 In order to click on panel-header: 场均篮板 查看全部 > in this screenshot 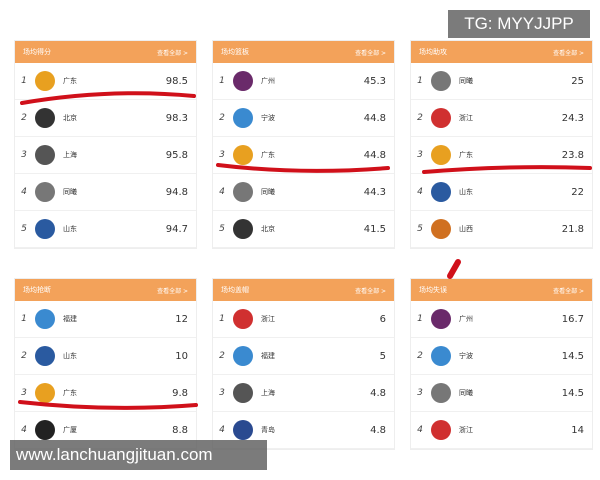, I will do `click(303, 52)`.